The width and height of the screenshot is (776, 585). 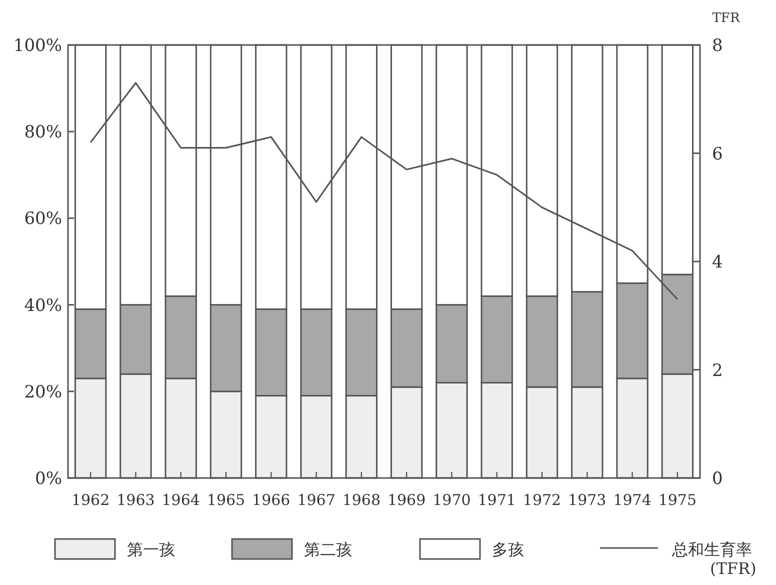 I want to click on x-tick-label: 1975, so click(x=677, y=500).